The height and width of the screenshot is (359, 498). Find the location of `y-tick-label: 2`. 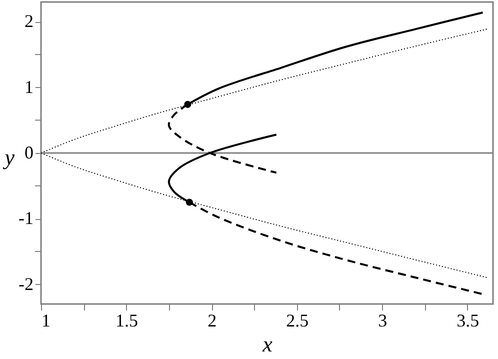

y-tick-label: 2 is located at coordinates (29, 21).